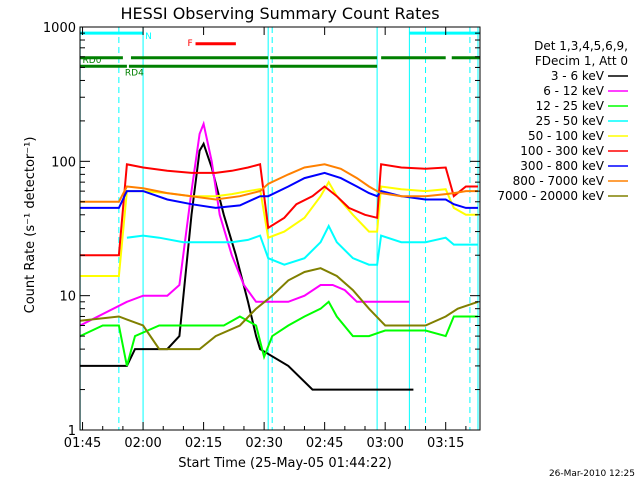 Image resolution: width=640 pixels, height=485 pixels. Describe the element at coordinates (324, 443) in the screenshot. I see `x-tick-label: 02:45` at that location.